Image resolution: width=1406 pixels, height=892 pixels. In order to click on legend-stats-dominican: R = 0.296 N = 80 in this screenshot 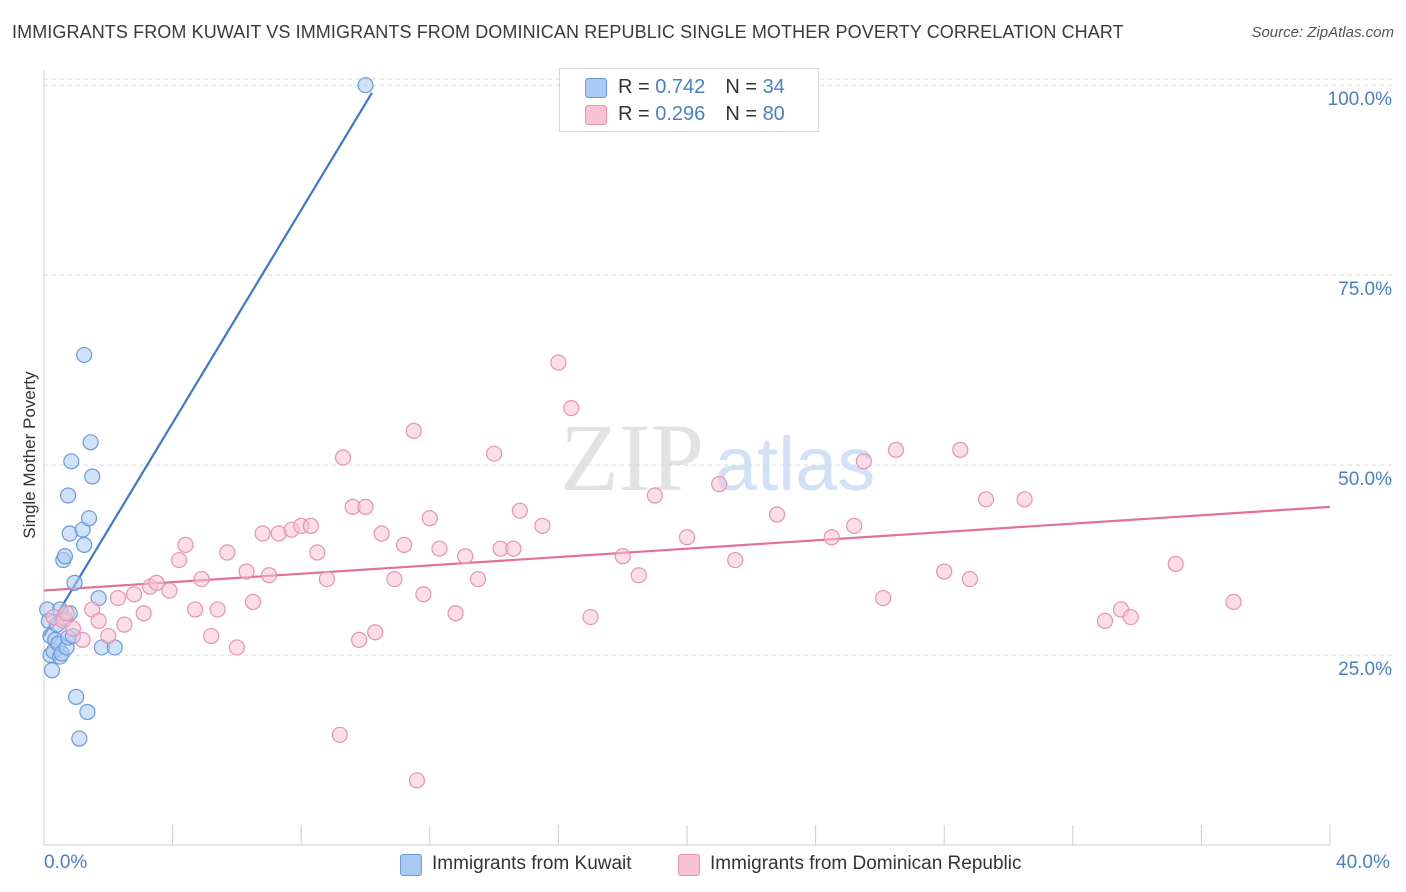, I will do `click(701, 114)`.